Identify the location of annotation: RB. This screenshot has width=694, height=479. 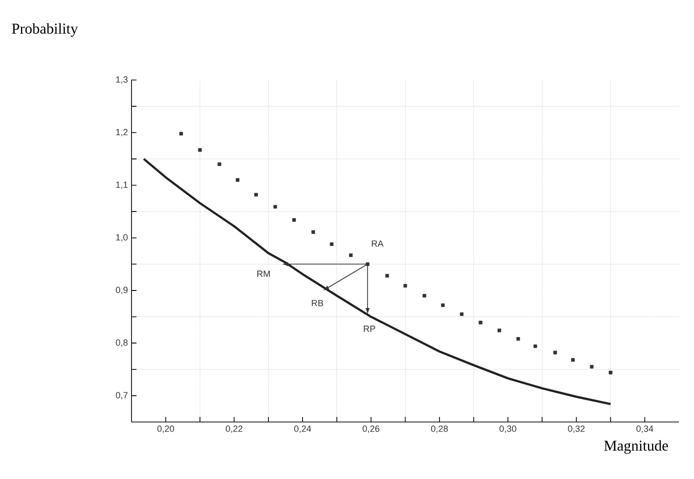
(318, 303).